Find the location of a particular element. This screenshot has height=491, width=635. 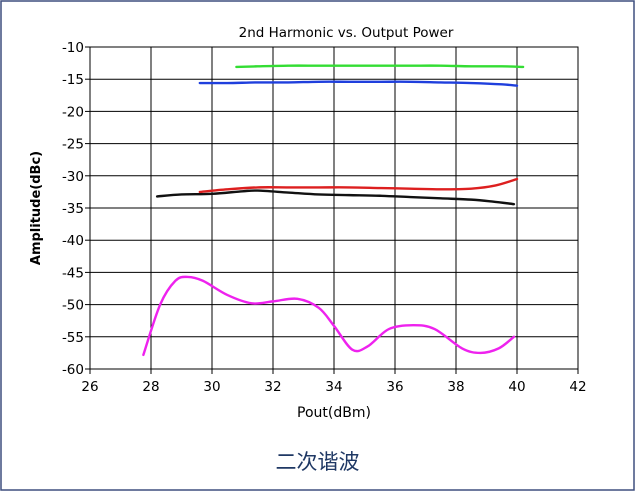

x-tick-label: 30 is located at coordinates (211, 387).